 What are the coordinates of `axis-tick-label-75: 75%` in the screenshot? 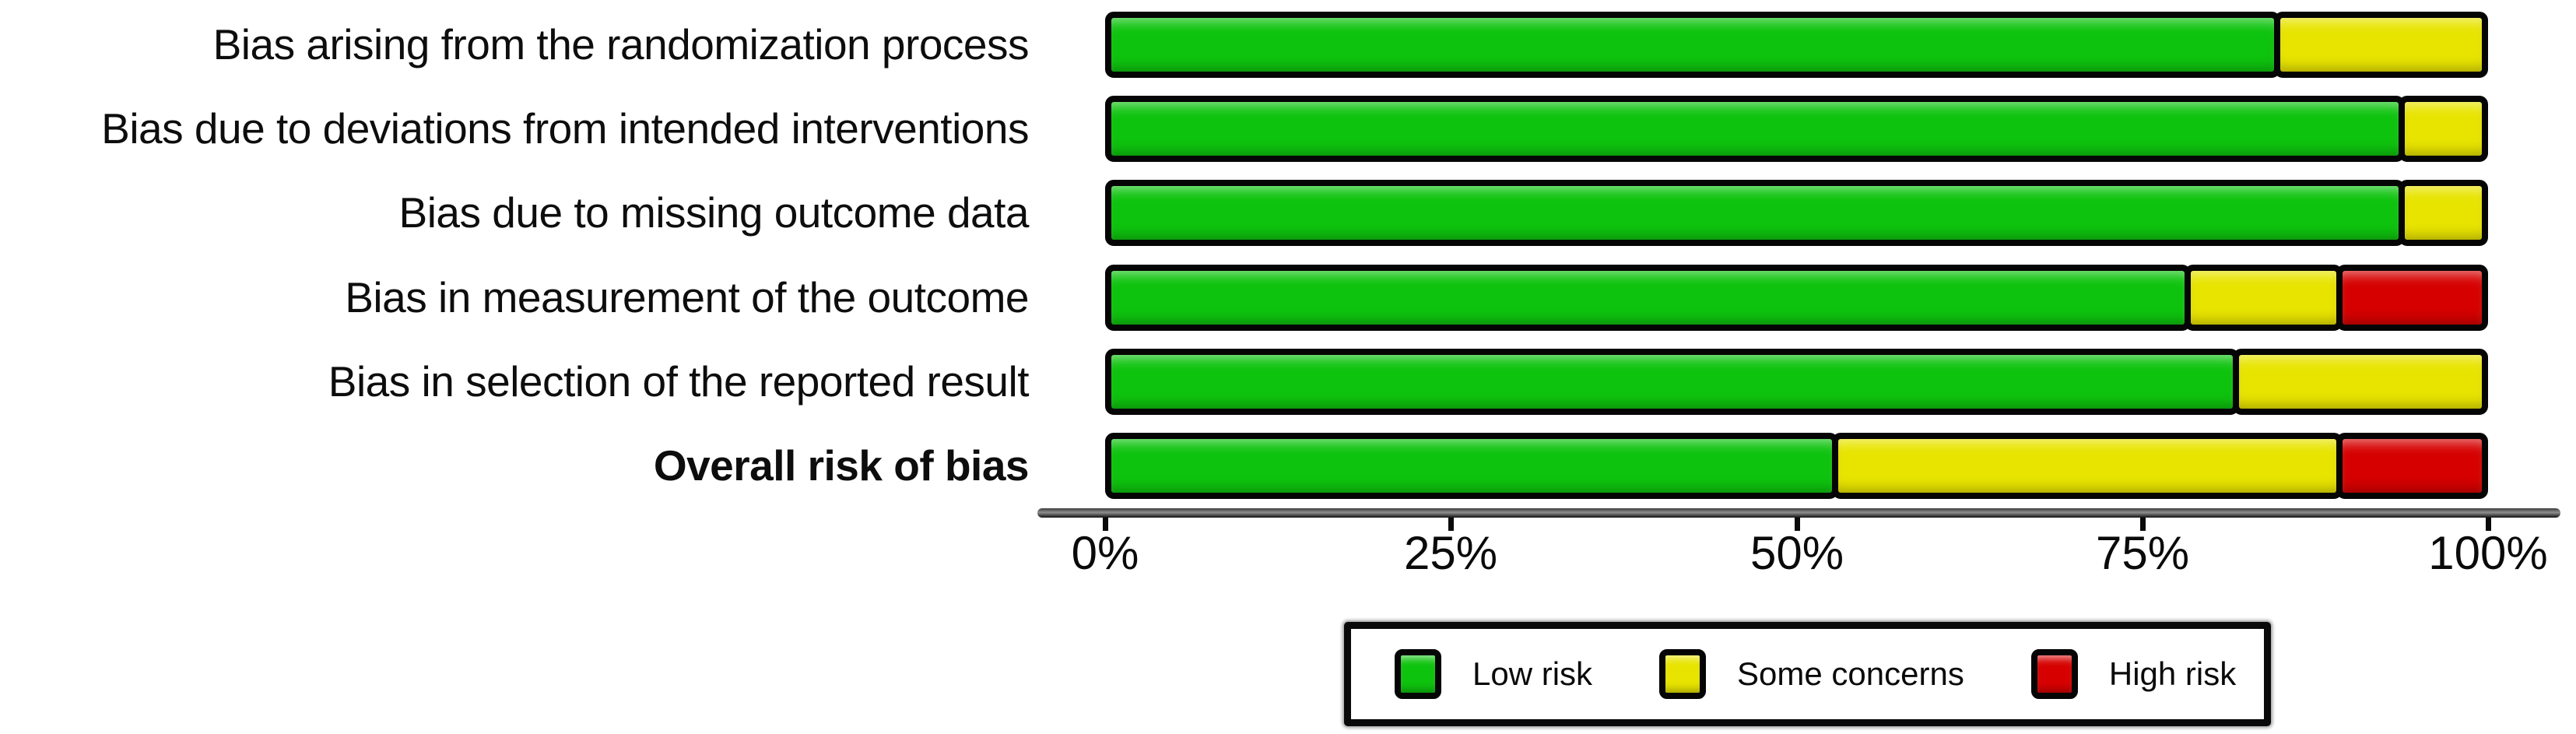 It's located at (2142, 553).